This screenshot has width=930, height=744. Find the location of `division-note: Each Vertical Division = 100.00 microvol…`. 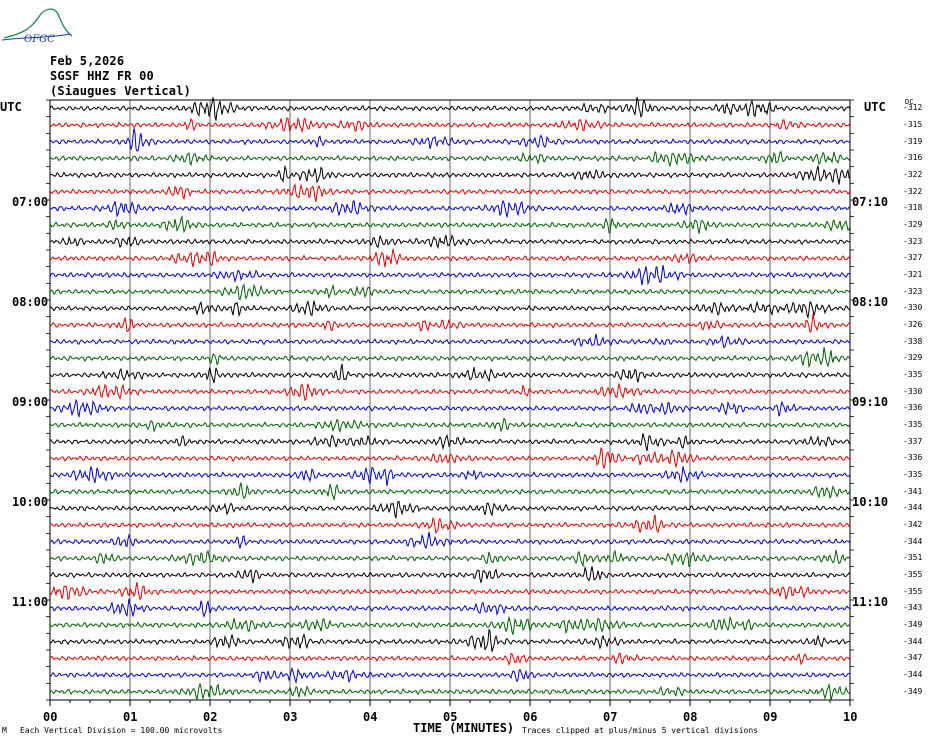

division-note: Each Vertical Division = 100.00 microvol… is located at coordinates (121, 730).